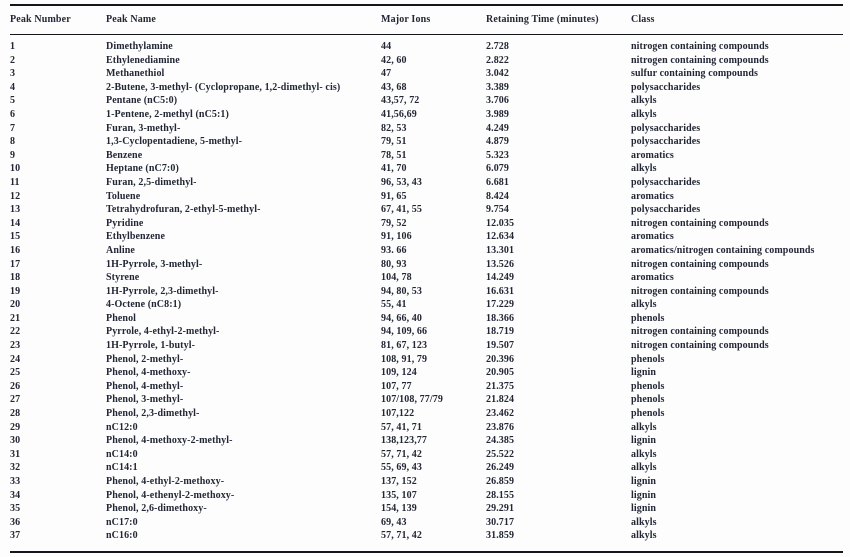 This screenshot has height=557, width=850. What do you see at coordinates (151, 182) in the screenshot?
I see `cell-peak-name: Furan, 2,5-dimethyl-` at bounding box center [151, 182].